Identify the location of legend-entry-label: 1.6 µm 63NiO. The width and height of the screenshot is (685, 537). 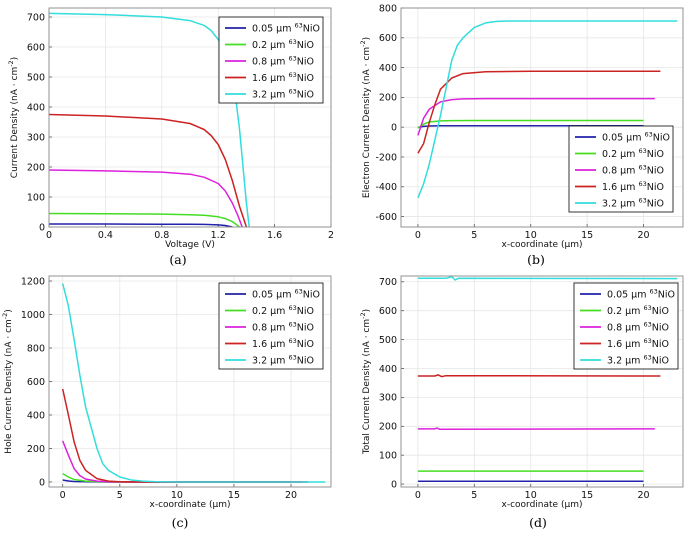
(283, 77).